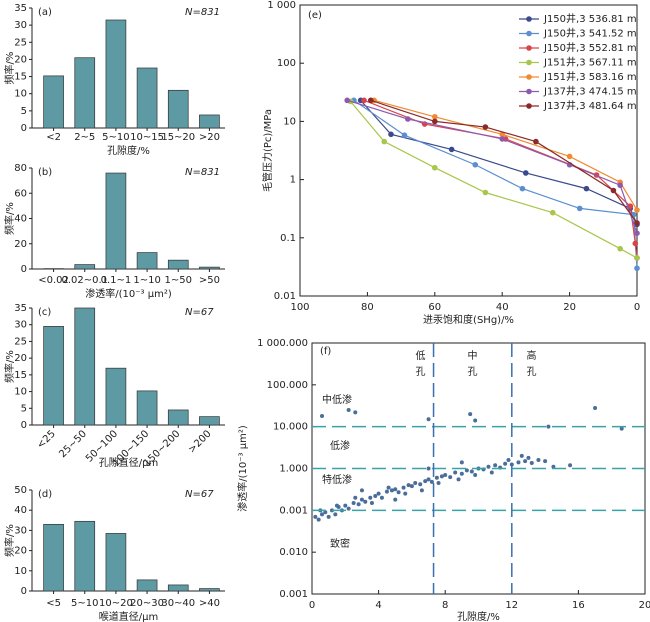 The width and height of the screenshot is (650, 622). I want to click on region-label: 致密, so click(340, 543).